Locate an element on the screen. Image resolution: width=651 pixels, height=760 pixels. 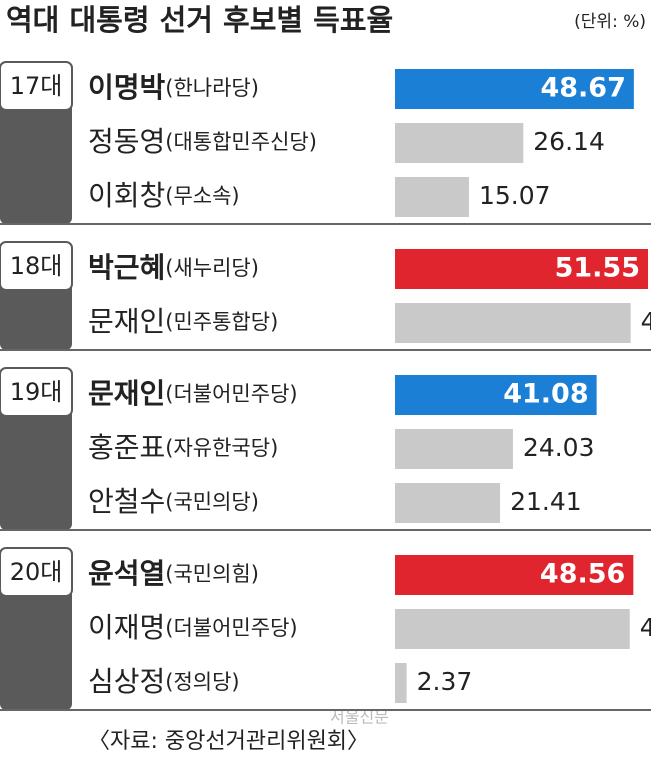
candidate-label: 이회창(무소속) is located at coordinates (164, 195).